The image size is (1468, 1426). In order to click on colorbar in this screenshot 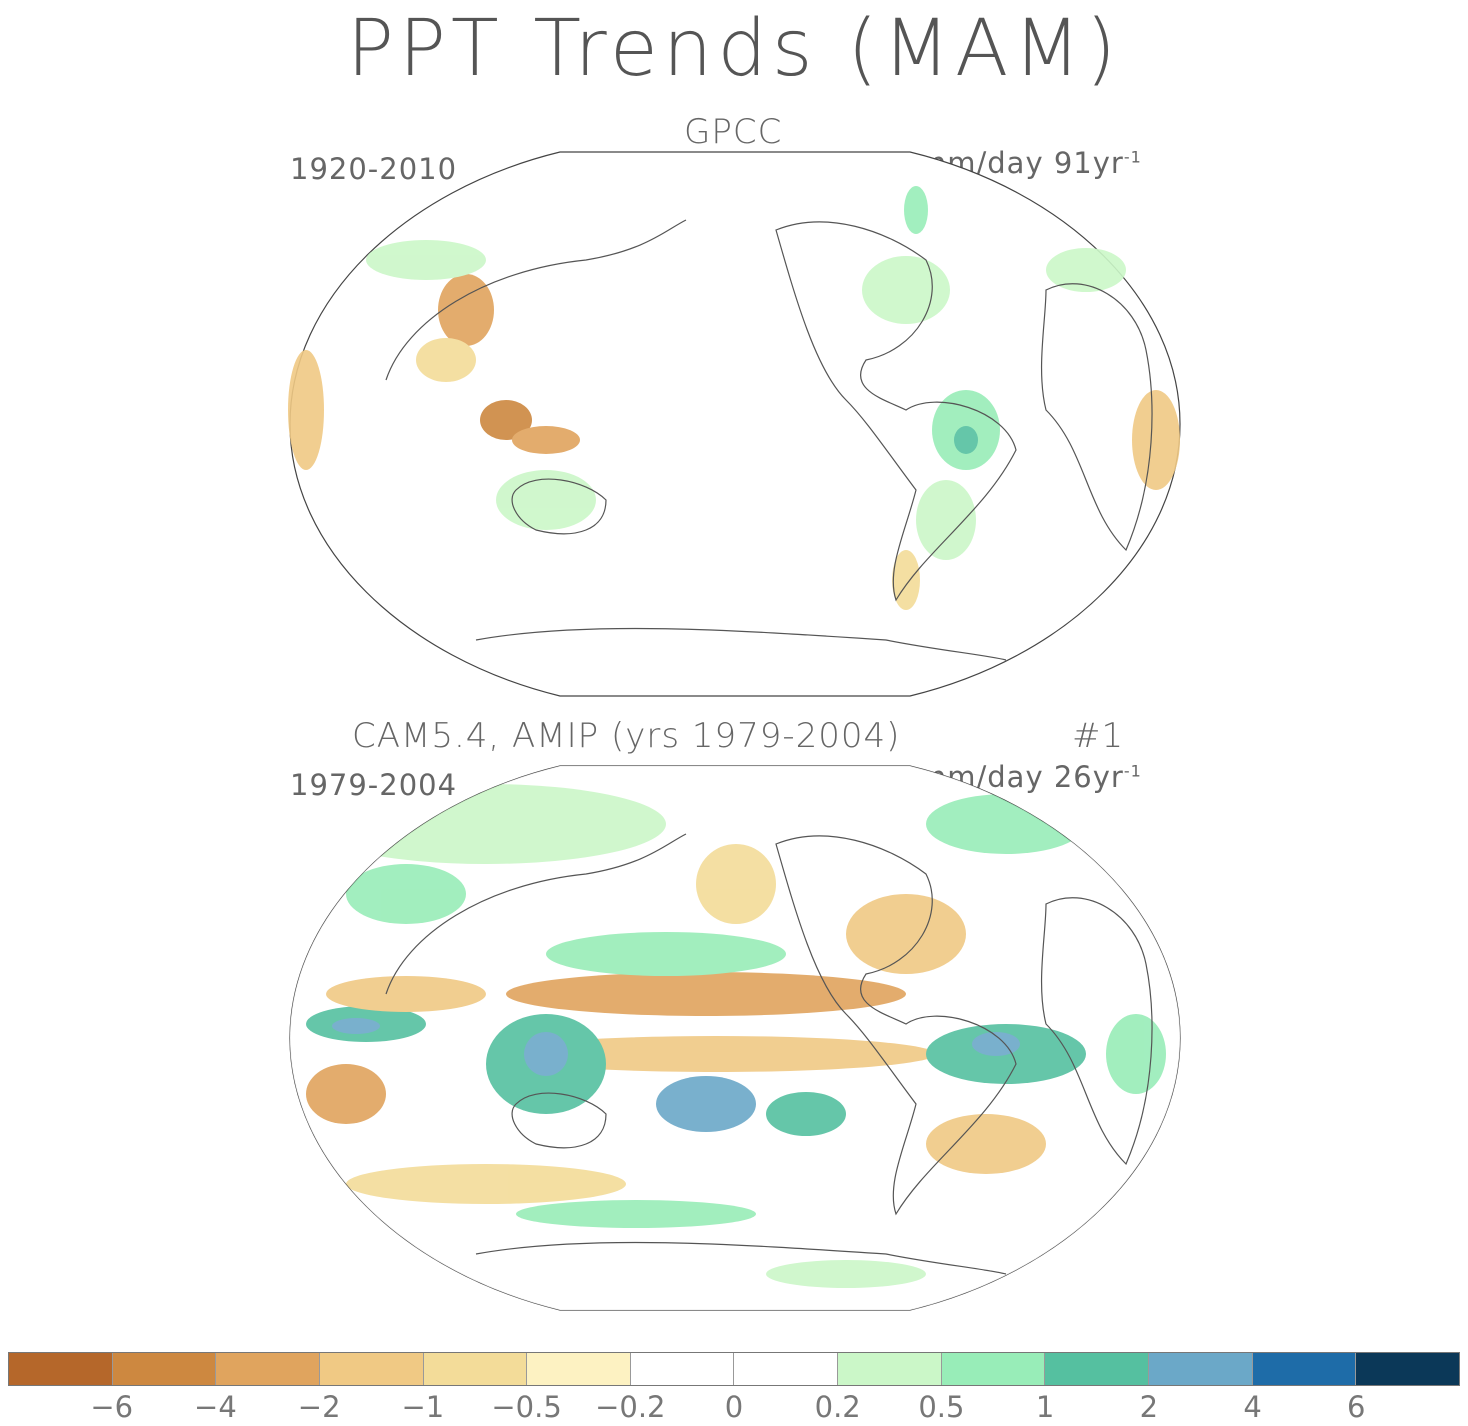, I will do `click(734, 1369)`.